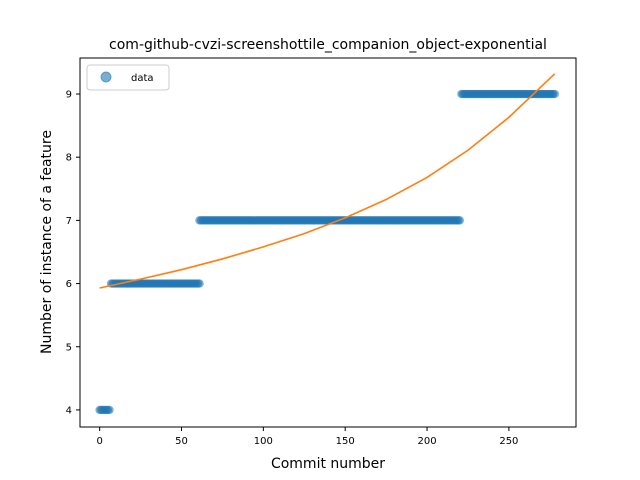  I want to click on x-axis: 0 50 100 150 200 250, so click(307, 437).